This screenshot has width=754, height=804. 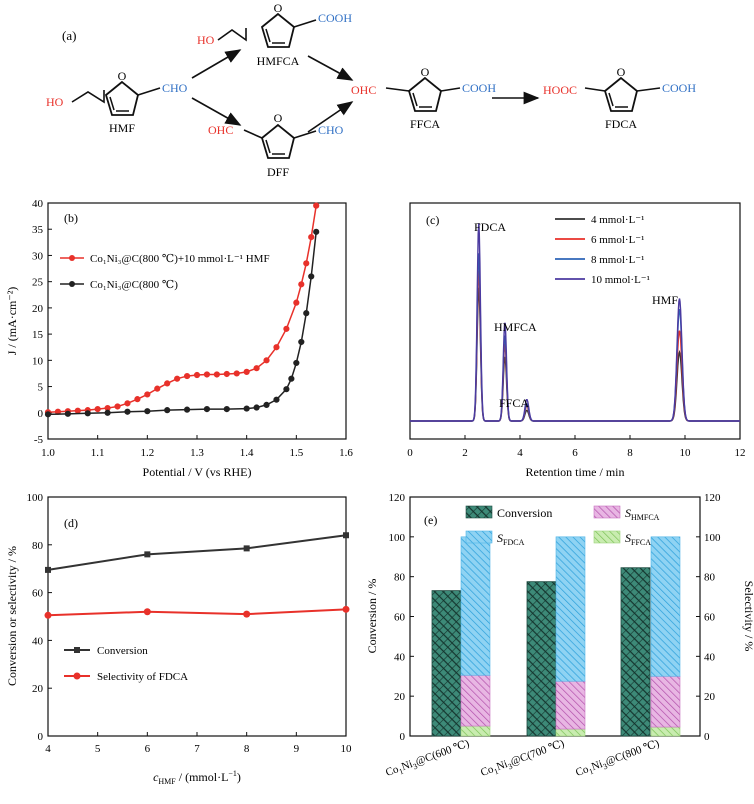 I want to click on panel-c-x-tick-label: 6, so click(x=575, y=453).